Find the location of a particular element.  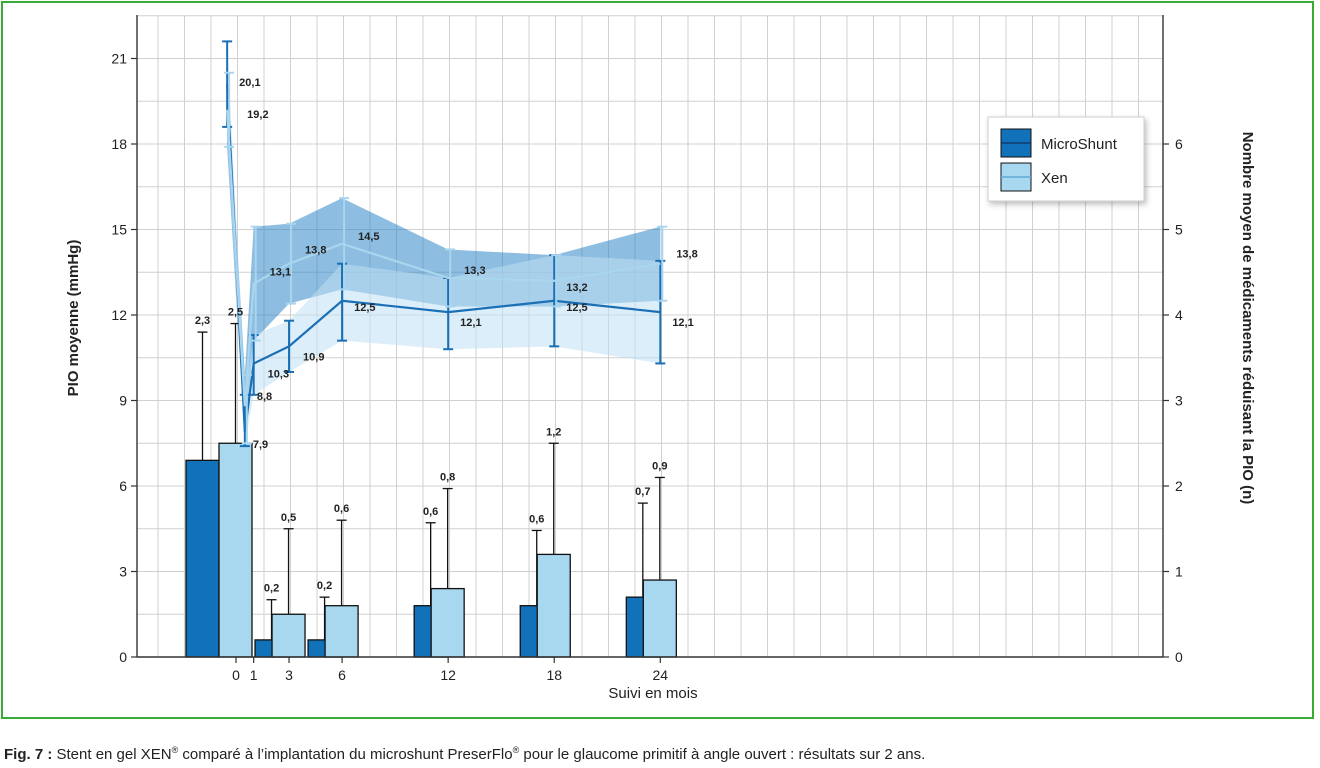

x-tick-label: 3 is located at coordinates (289, 675).